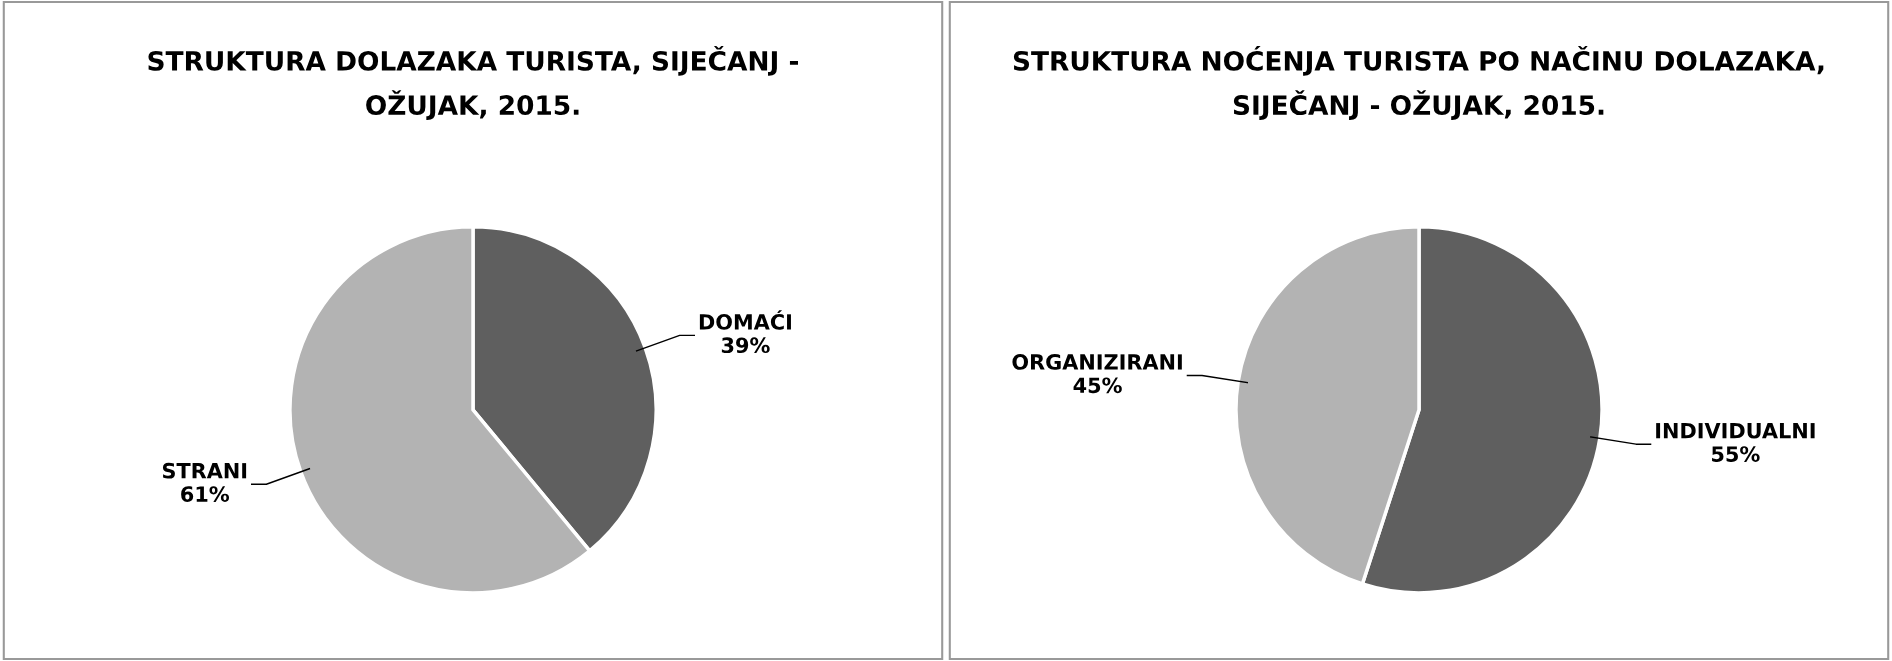  Describe the element at coordinates (1097, 385) in the screenshot. I see `data-label: 45%` at that location.